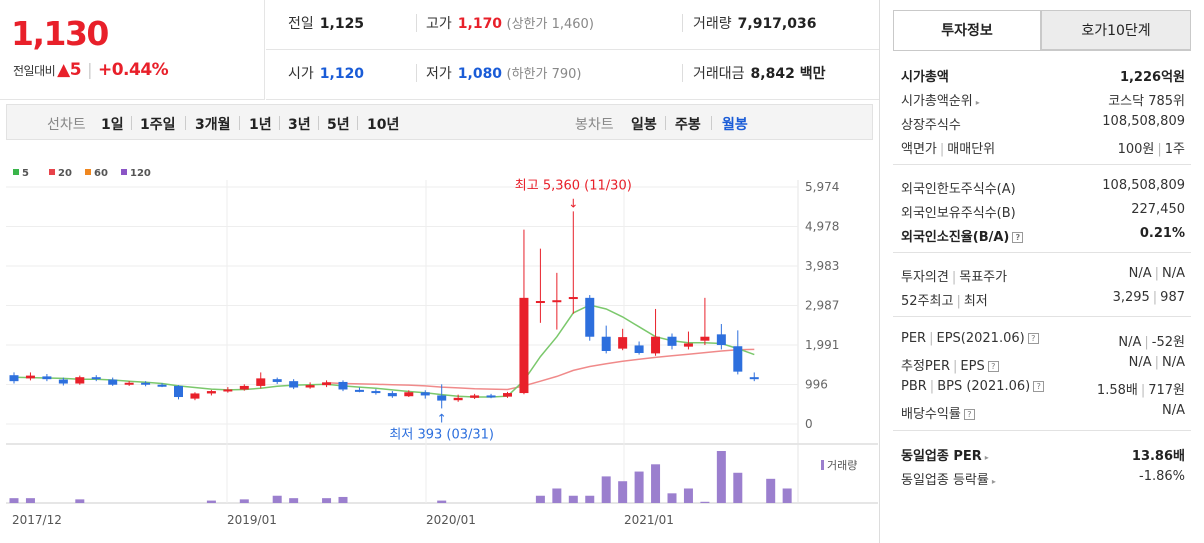 The height and width of the screenshot is (543, 1204). Describe the element at coordinates (326, 24) in the screenshot. I see `prev-close: 전일 1,125` at that location.